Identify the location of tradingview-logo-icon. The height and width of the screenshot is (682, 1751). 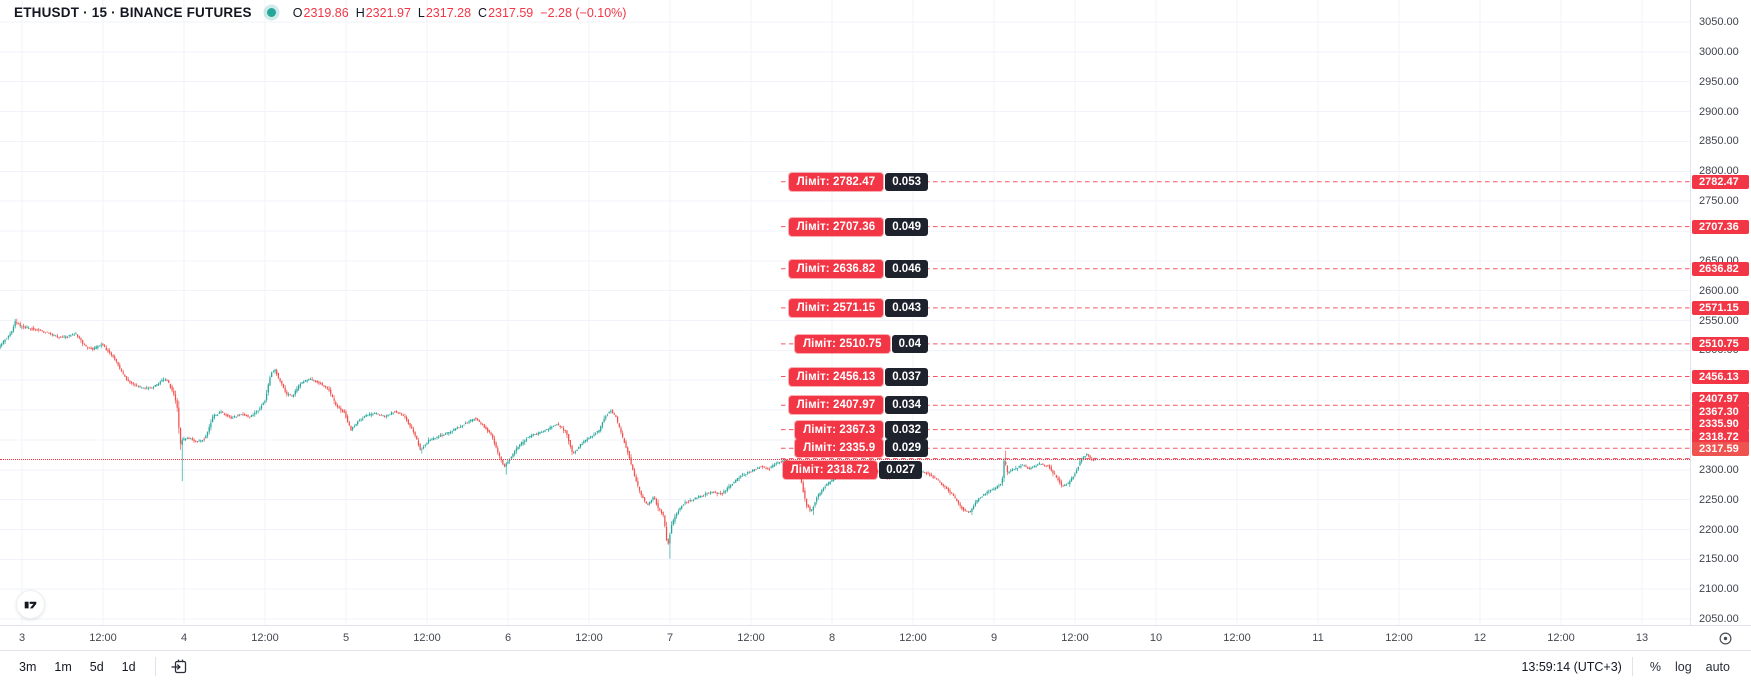
(30, 605).